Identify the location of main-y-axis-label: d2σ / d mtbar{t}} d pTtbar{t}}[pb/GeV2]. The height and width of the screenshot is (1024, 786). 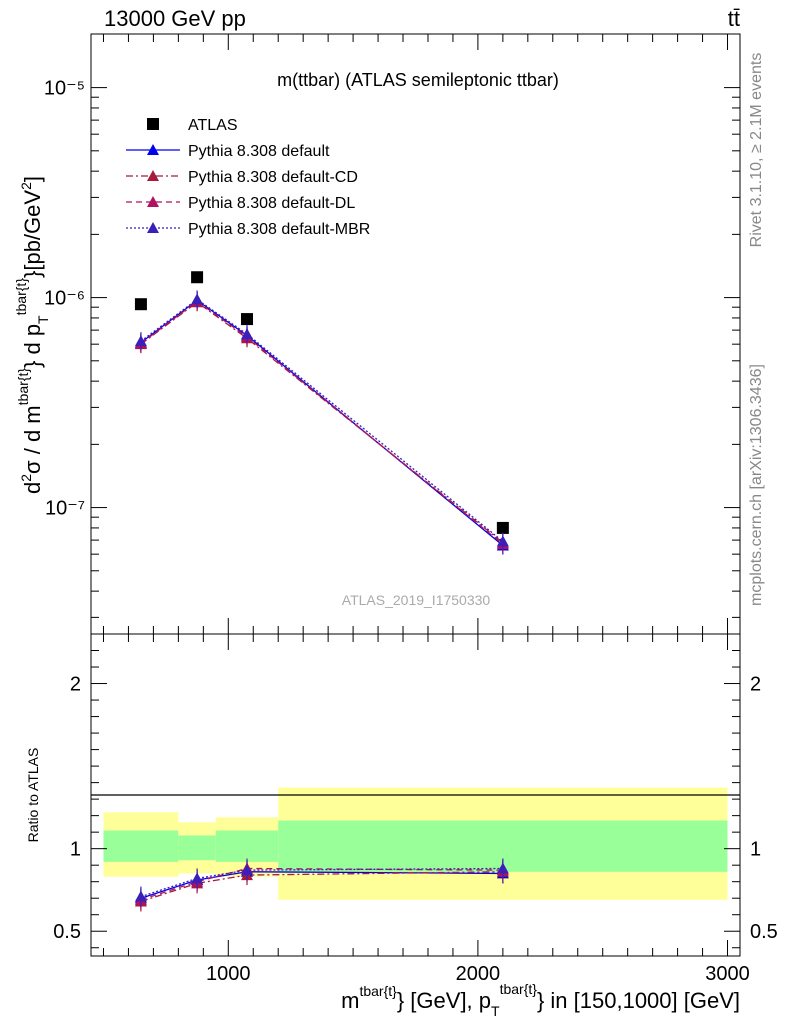
(32, 335).